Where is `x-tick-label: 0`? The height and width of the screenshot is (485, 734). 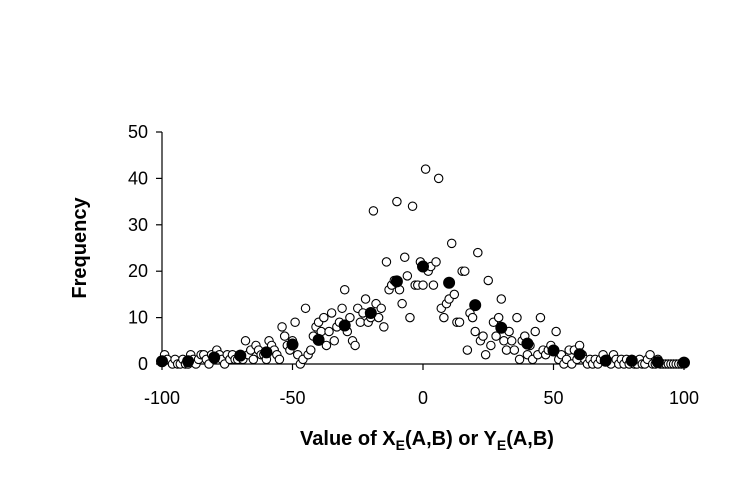
x-tick-label: 0 is located at coordinates (423, 398).